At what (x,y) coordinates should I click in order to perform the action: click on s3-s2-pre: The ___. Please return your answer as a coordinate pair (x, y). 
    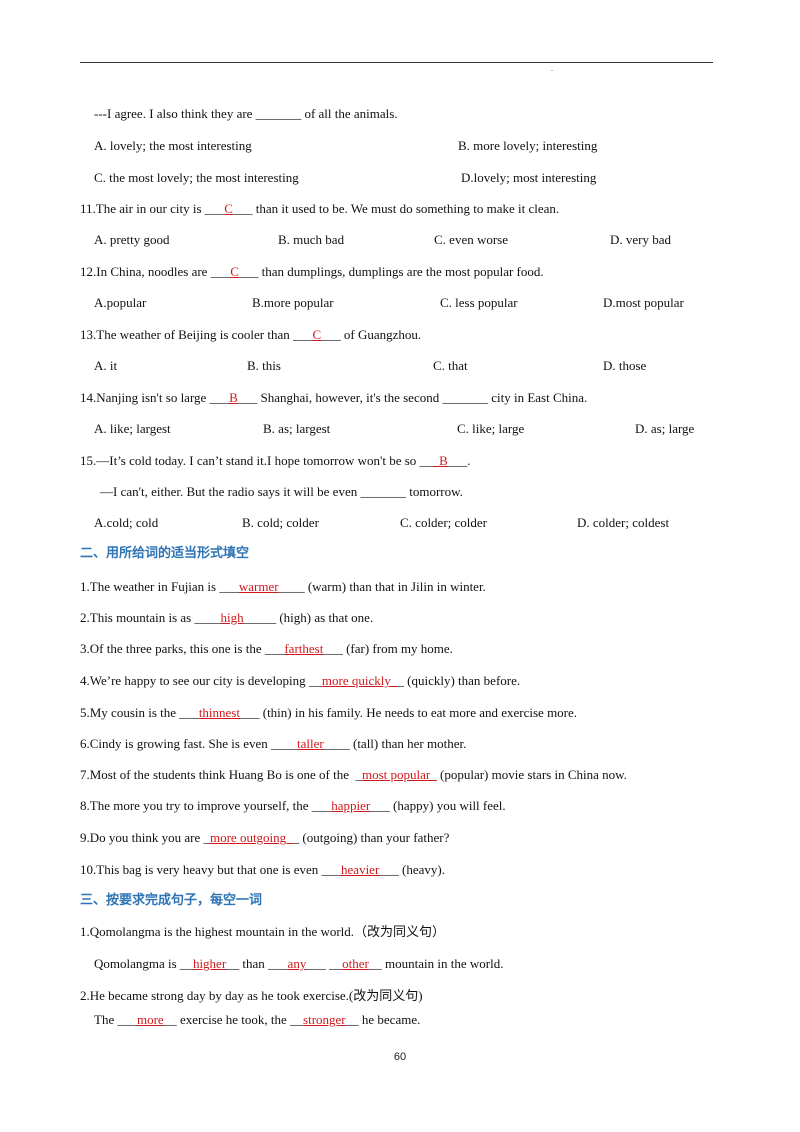
    Looking at the image, I should click on (115, 1019).